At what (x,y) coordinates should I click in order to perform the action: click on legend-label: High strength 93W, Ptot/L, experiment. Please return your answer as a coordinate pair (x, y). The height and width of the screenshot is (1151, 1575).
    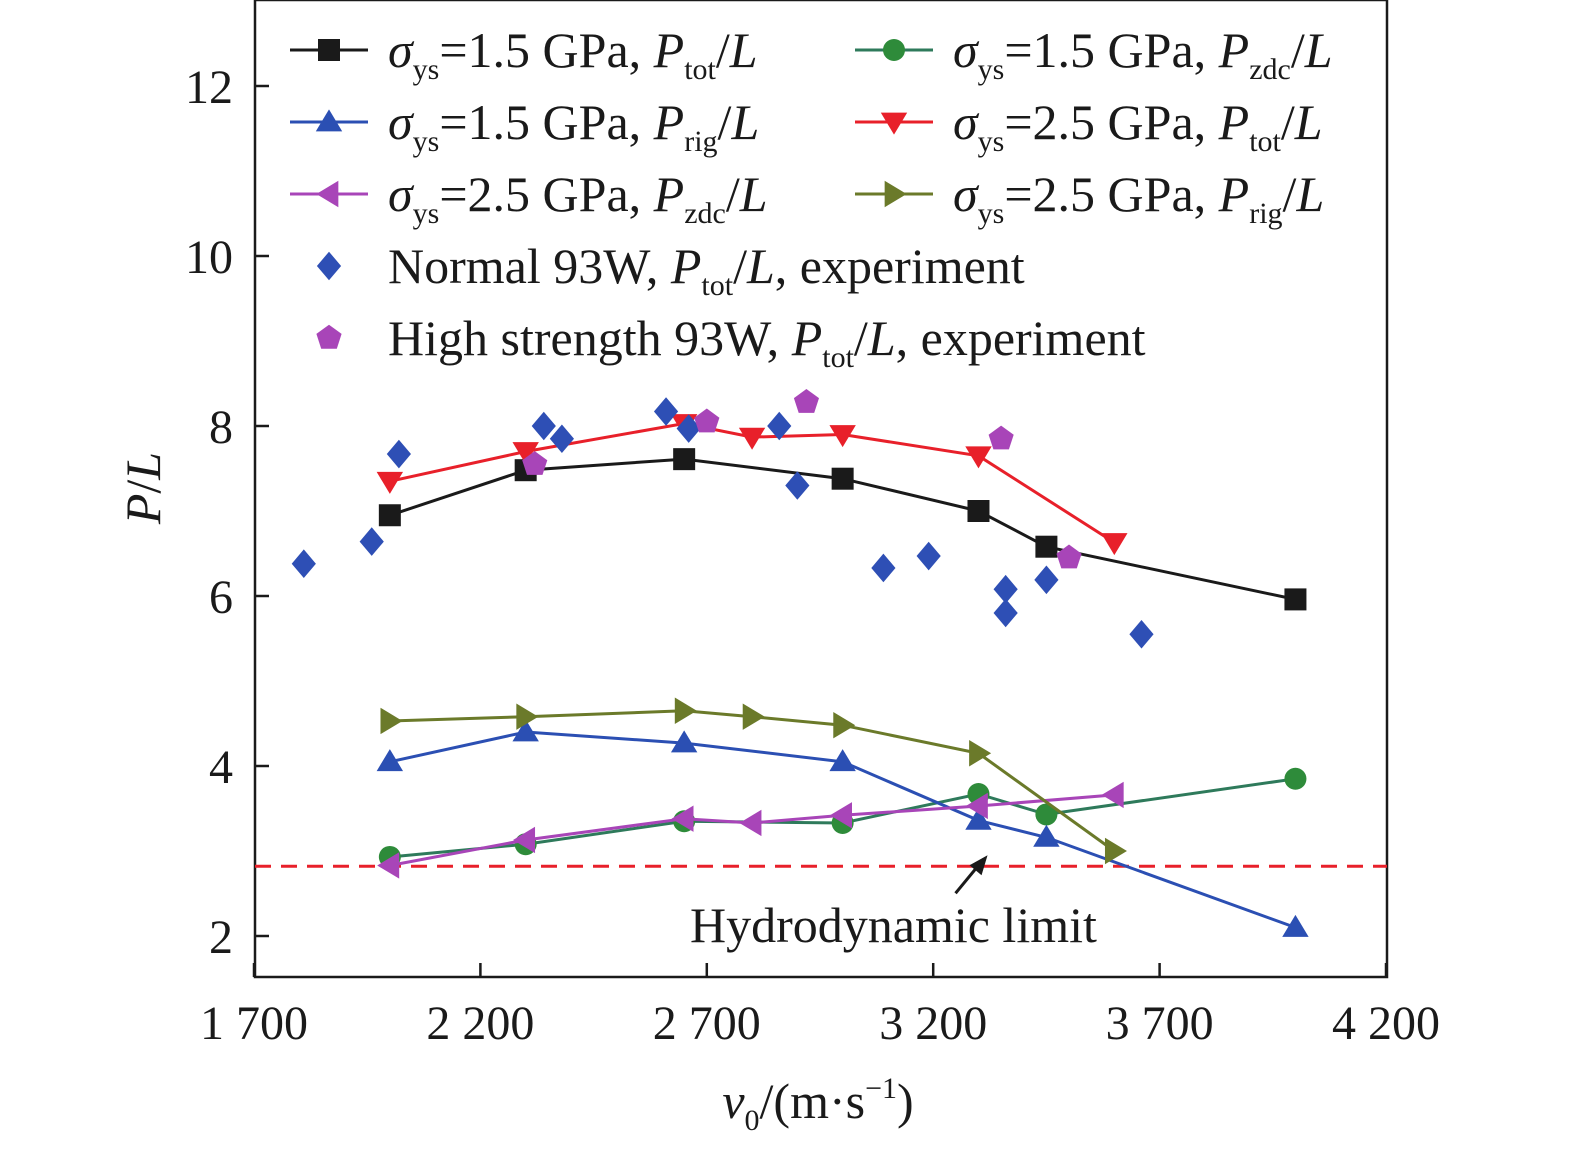
    Looking at the image, I should click on (767, 342).